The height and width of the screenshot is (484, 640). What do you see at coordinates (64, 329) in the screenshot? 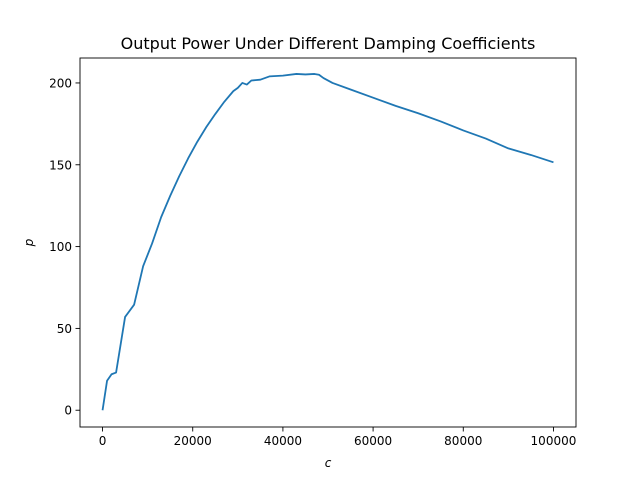
I see `y-tick-label: 50` at bounding box center [64, 329].